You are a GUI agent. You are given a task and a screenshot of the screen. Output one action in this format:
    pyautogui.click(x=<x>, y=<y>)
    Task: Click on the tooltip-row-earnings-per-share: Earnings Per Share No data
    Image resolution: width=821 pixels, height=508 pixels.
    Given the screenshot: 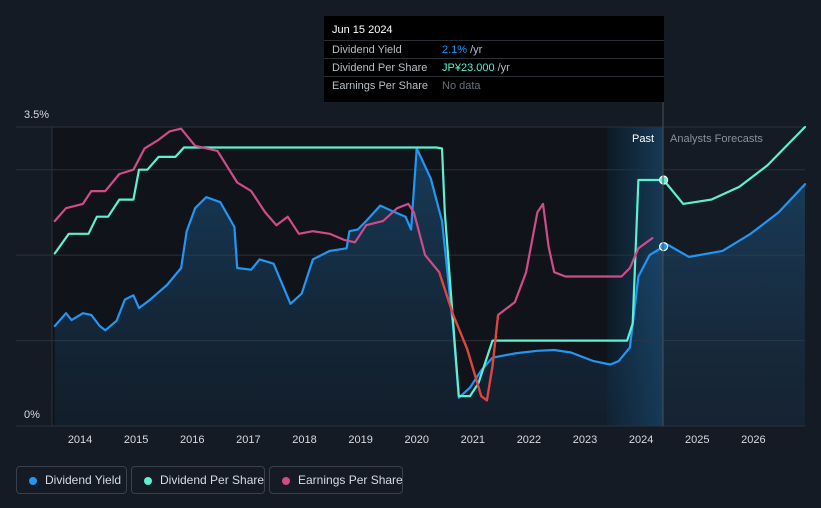 What is the action you would take?
    pyautogui.click(x=494, y=85)
    